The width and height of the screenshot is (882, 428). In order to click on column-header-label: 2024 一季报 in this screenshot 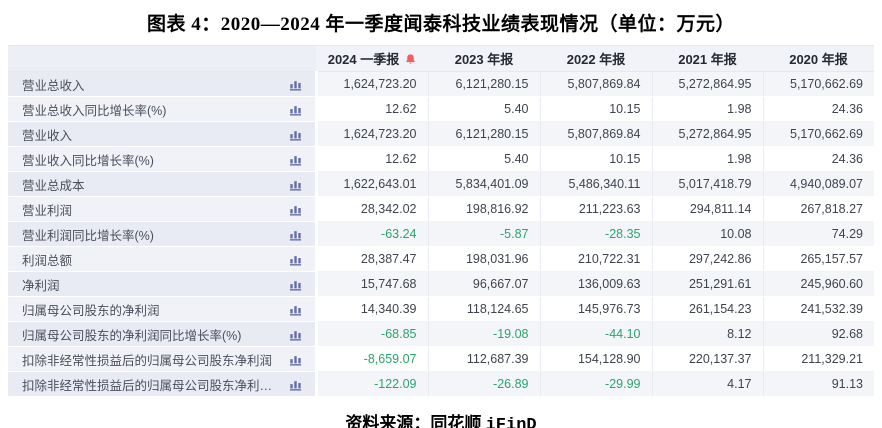, I will do `click(363, 59)`.